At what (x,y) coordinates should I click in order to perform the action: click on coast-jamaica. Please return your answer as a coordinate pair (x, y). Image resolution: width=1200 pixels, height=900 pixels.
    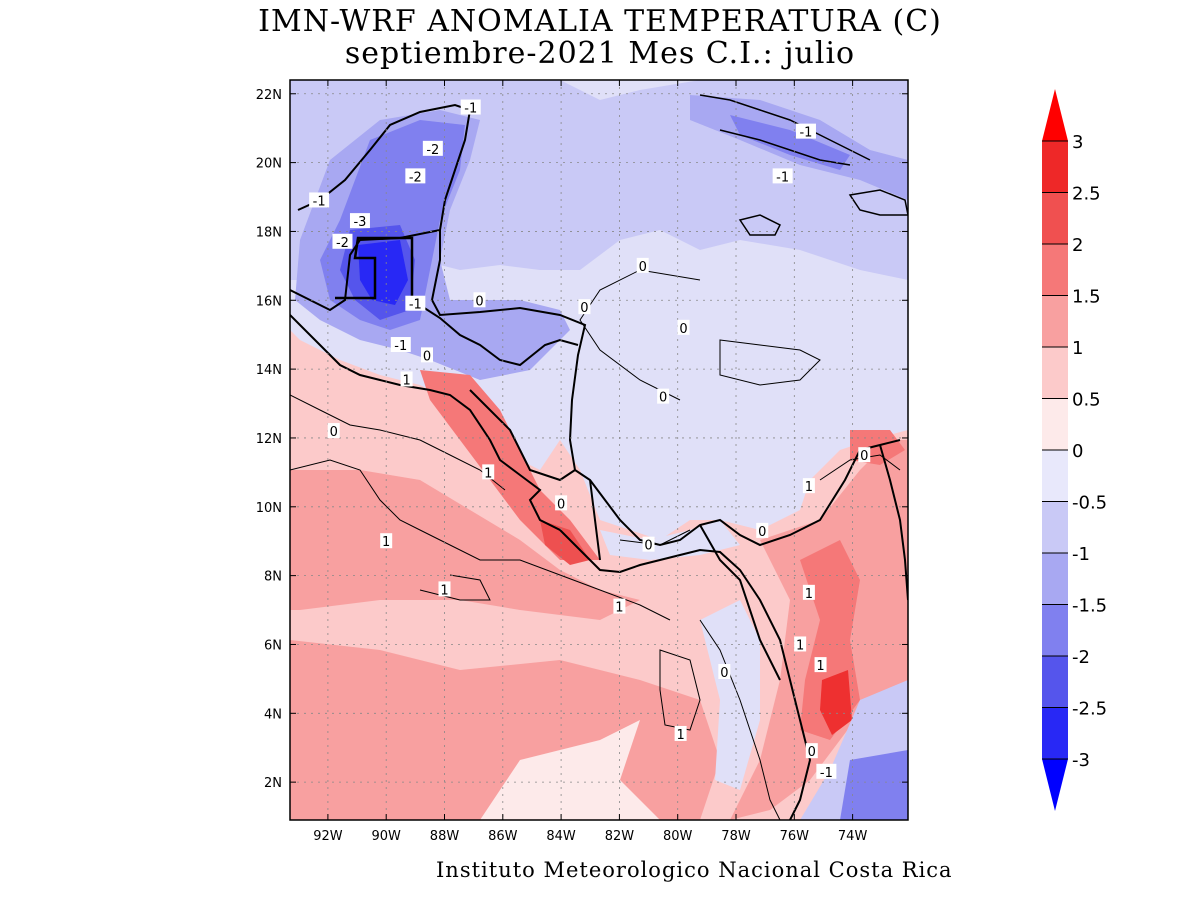
    Looking at the image, I should click on (760, 225).